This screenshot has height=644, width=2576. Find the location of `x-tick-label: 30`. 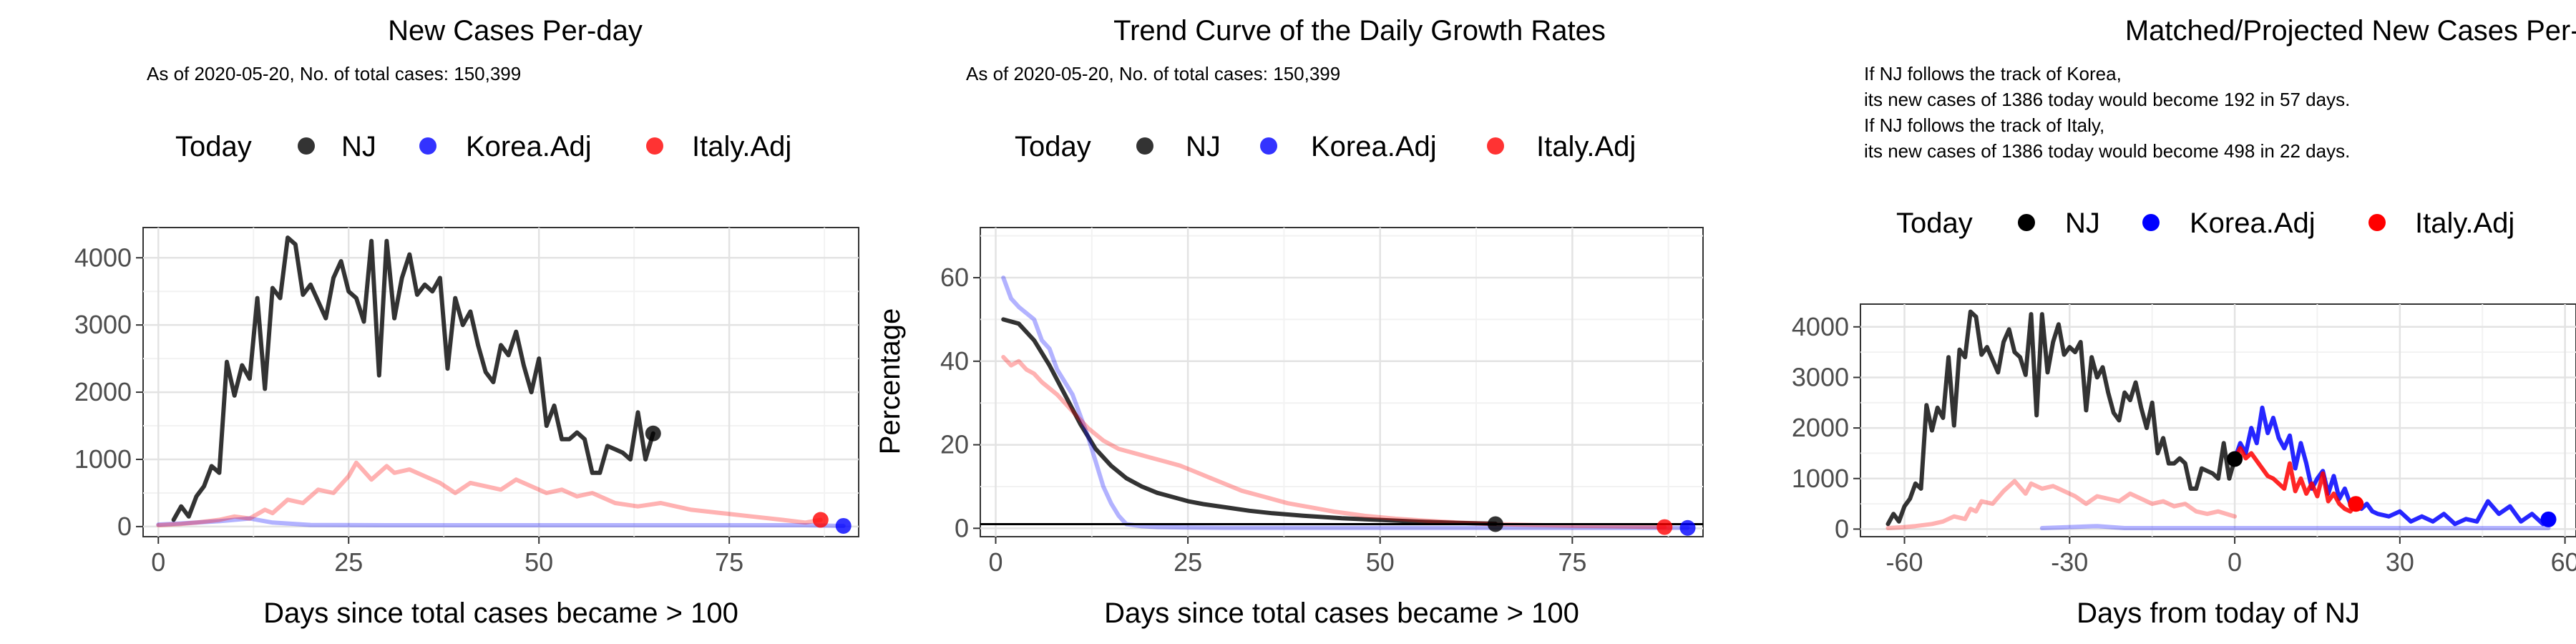

x-tick-label: 30 is located at coordinates (2400, 562).